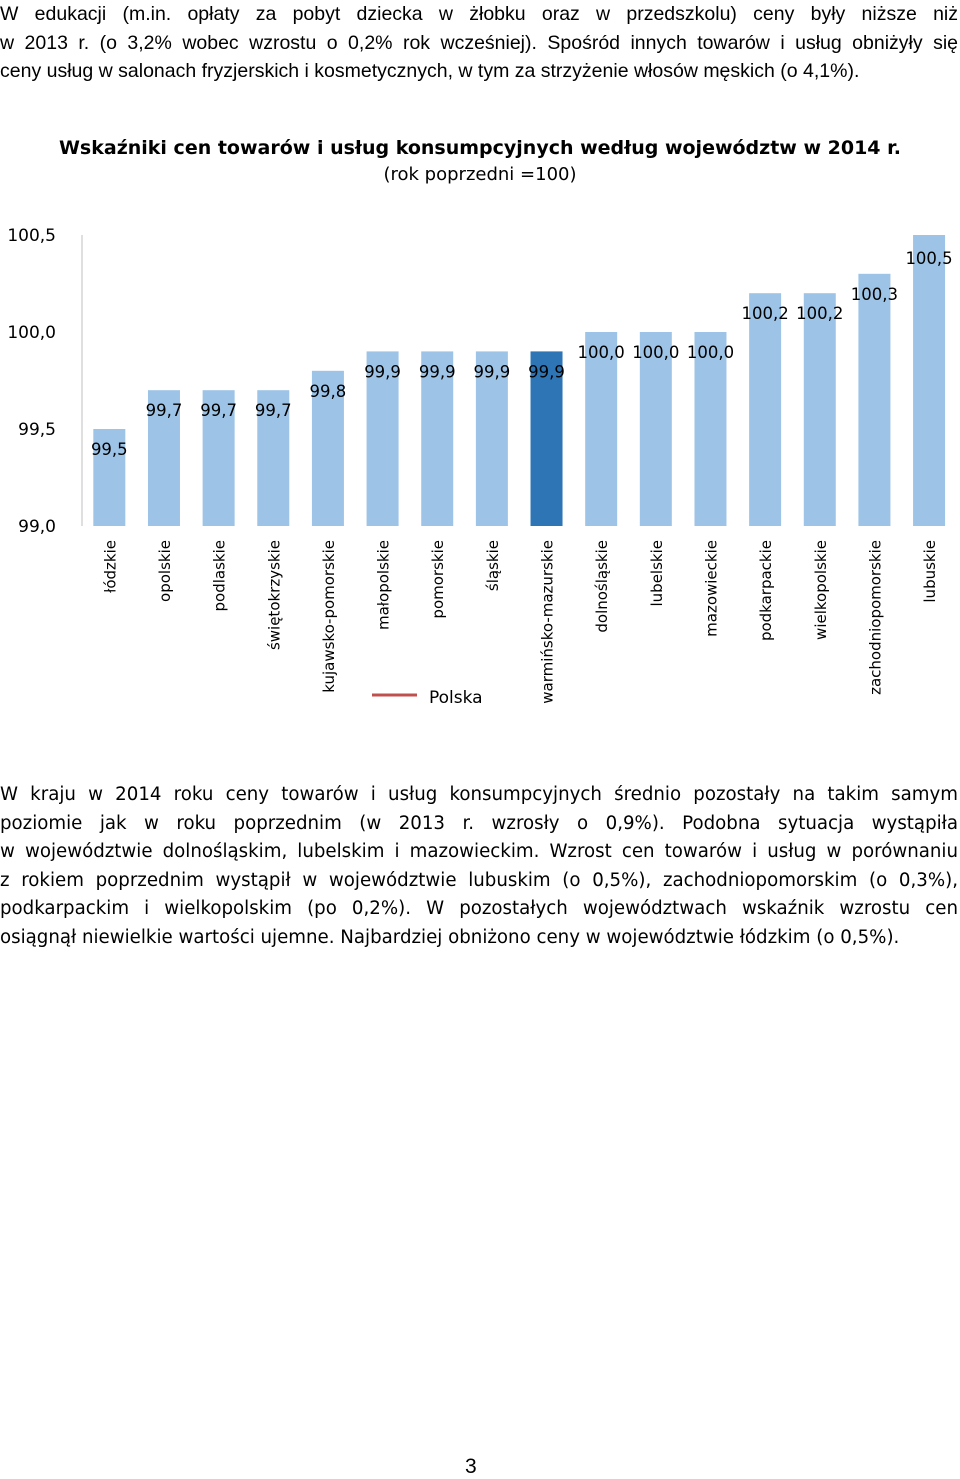 The height and width of the screenshot is (1479, 960). I want to click on bar-dolnośląskie, so click(601, 429).